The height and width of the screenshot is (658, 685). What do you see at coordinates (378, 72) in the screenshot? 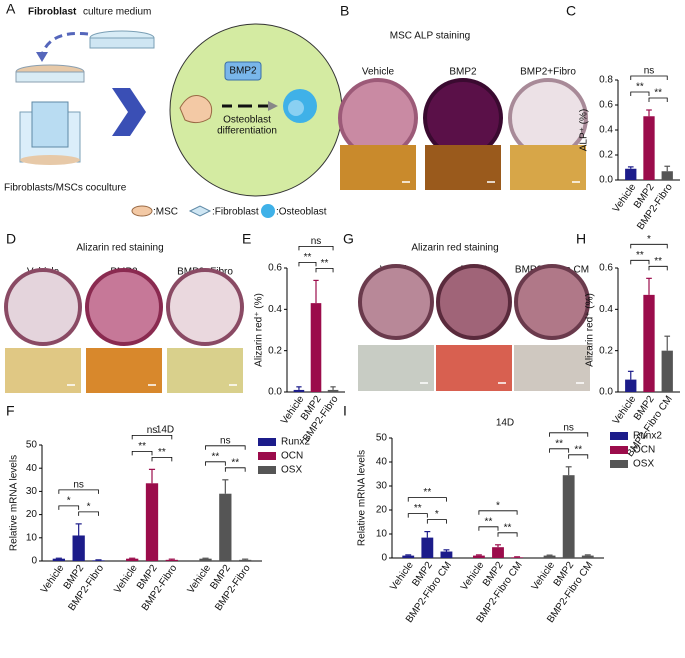
I see `column-label: Vehicle` at bounding box center [378, 72].